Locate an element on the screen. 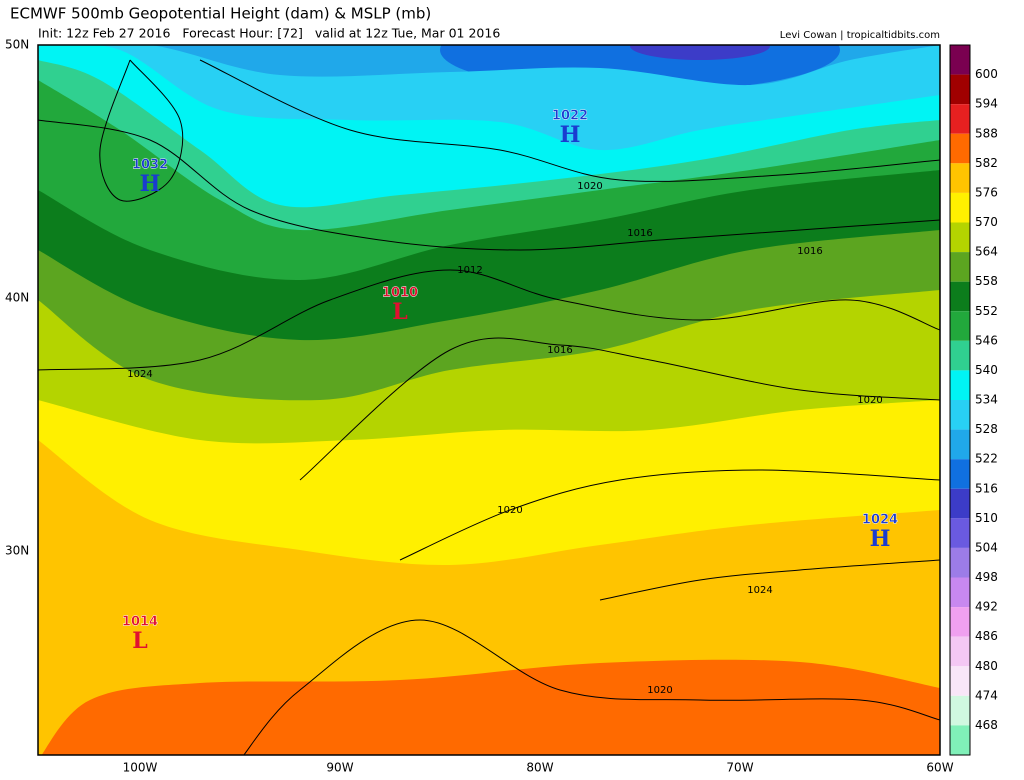 The image size is (1024, 780). colorbar-label: 486 is located at coordinates (986, 636).